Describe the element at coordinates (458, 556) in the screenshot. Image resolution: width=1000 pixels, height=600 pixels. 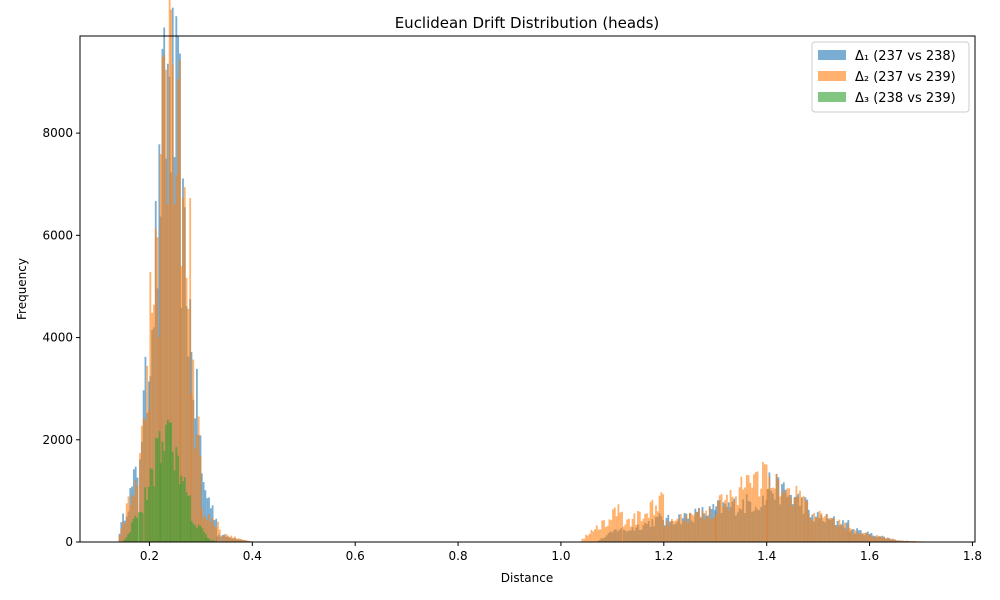
I see `x-tick-label: 0.8` at that location.